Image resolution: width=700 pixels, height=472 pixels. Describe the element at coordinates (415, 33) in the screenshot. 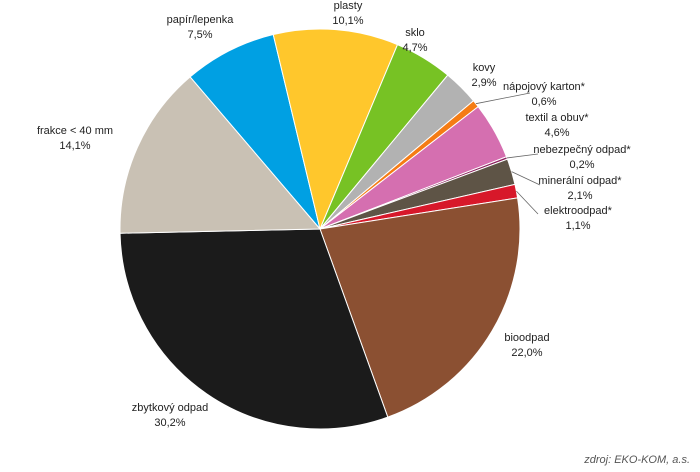

I see `slice-label: sklo` at that location.